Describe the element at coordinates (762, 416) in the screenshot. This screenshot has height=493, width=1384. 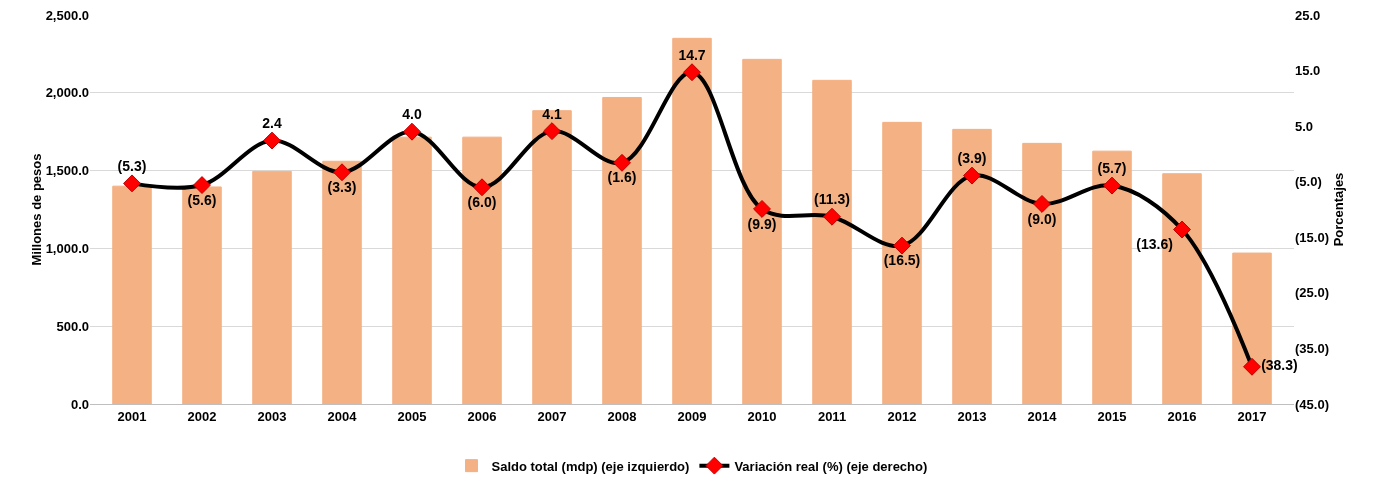
I see `x-tick-label: 2010` at that location.